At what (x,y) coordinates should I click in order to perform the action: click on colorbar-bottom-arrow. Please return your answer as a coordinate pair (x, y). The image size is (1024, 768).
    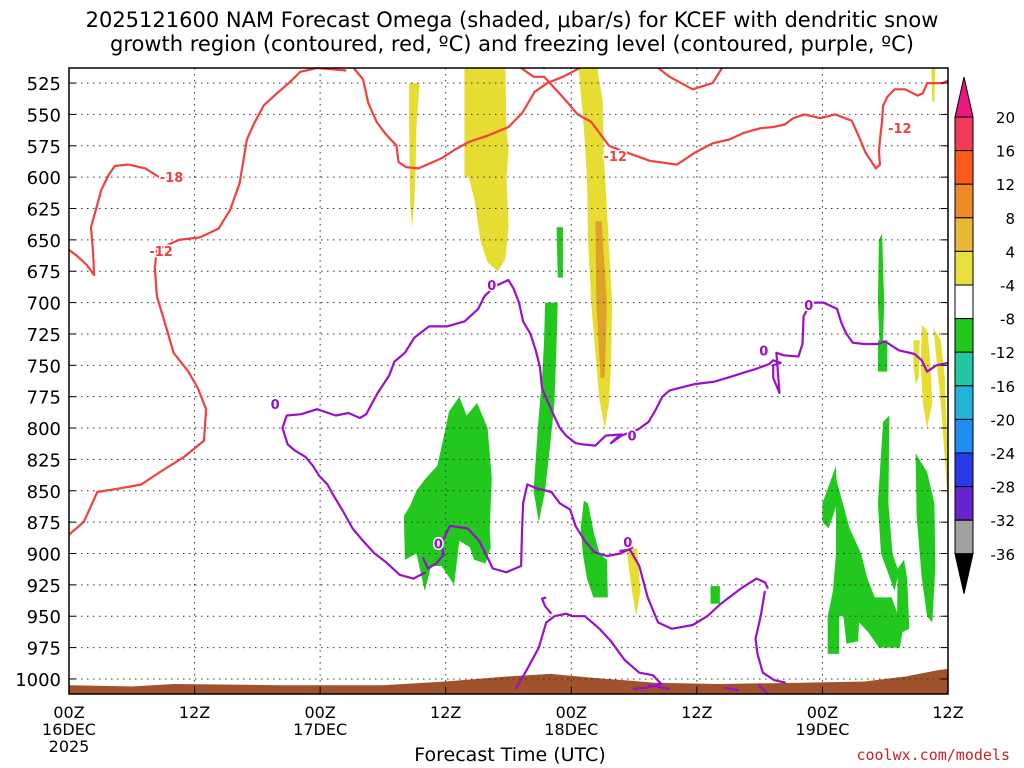
    Looking at the image, I should click on (964, 573).